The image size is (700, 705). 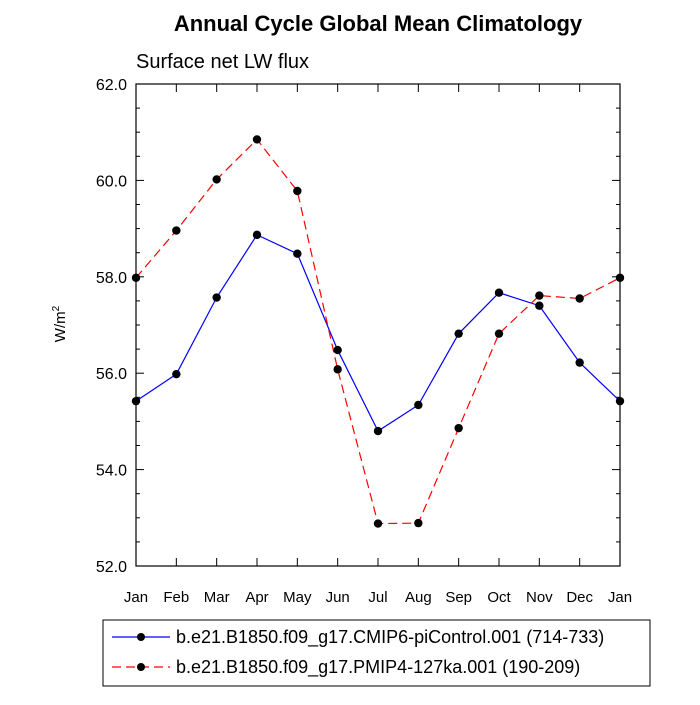 I want to click on x-tick-label: Aug, so click(x=418, y=597).